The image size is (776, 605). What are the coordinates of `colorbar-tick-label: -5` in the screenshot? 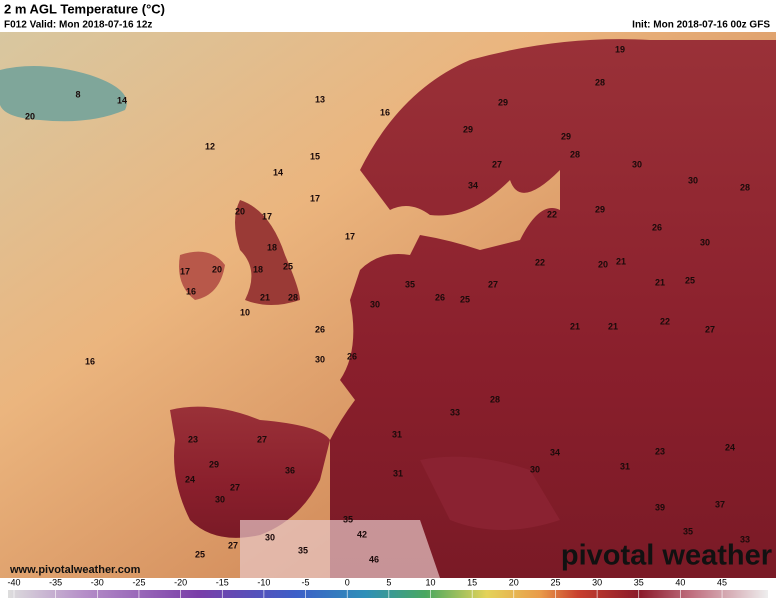 It's located at (306, 582).